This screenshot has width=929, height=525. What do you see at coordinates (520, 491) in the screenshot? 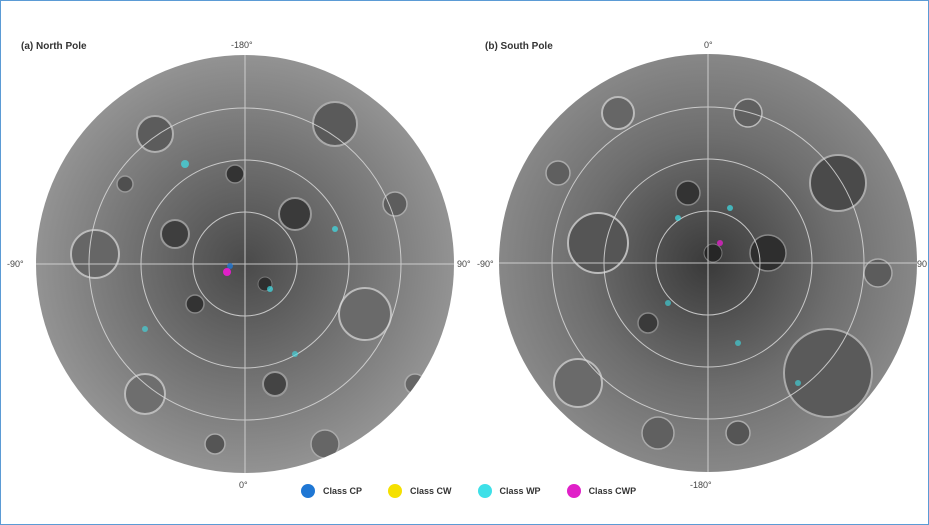
I see `legend-label-wp: Class WP` at bounding box center [520, 491].